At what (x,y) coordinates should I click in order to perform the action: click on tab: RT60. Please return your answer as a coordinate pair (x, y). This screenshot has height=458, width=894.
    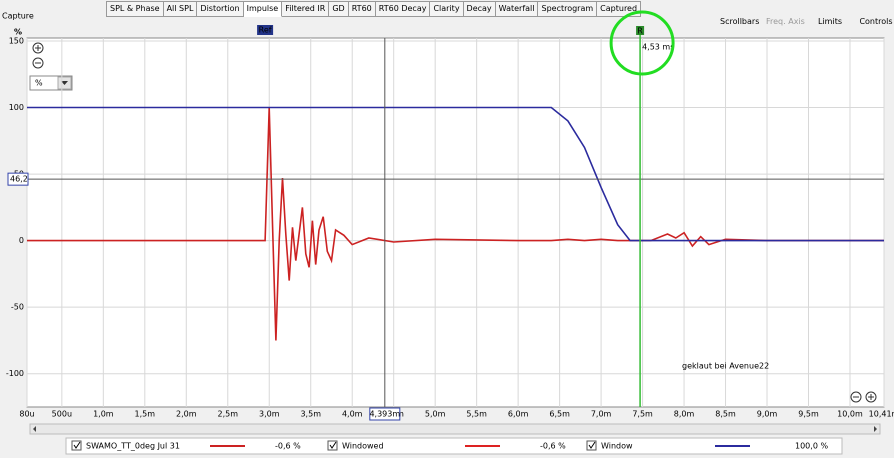
    Looking at the image, I should click on (362, 9).